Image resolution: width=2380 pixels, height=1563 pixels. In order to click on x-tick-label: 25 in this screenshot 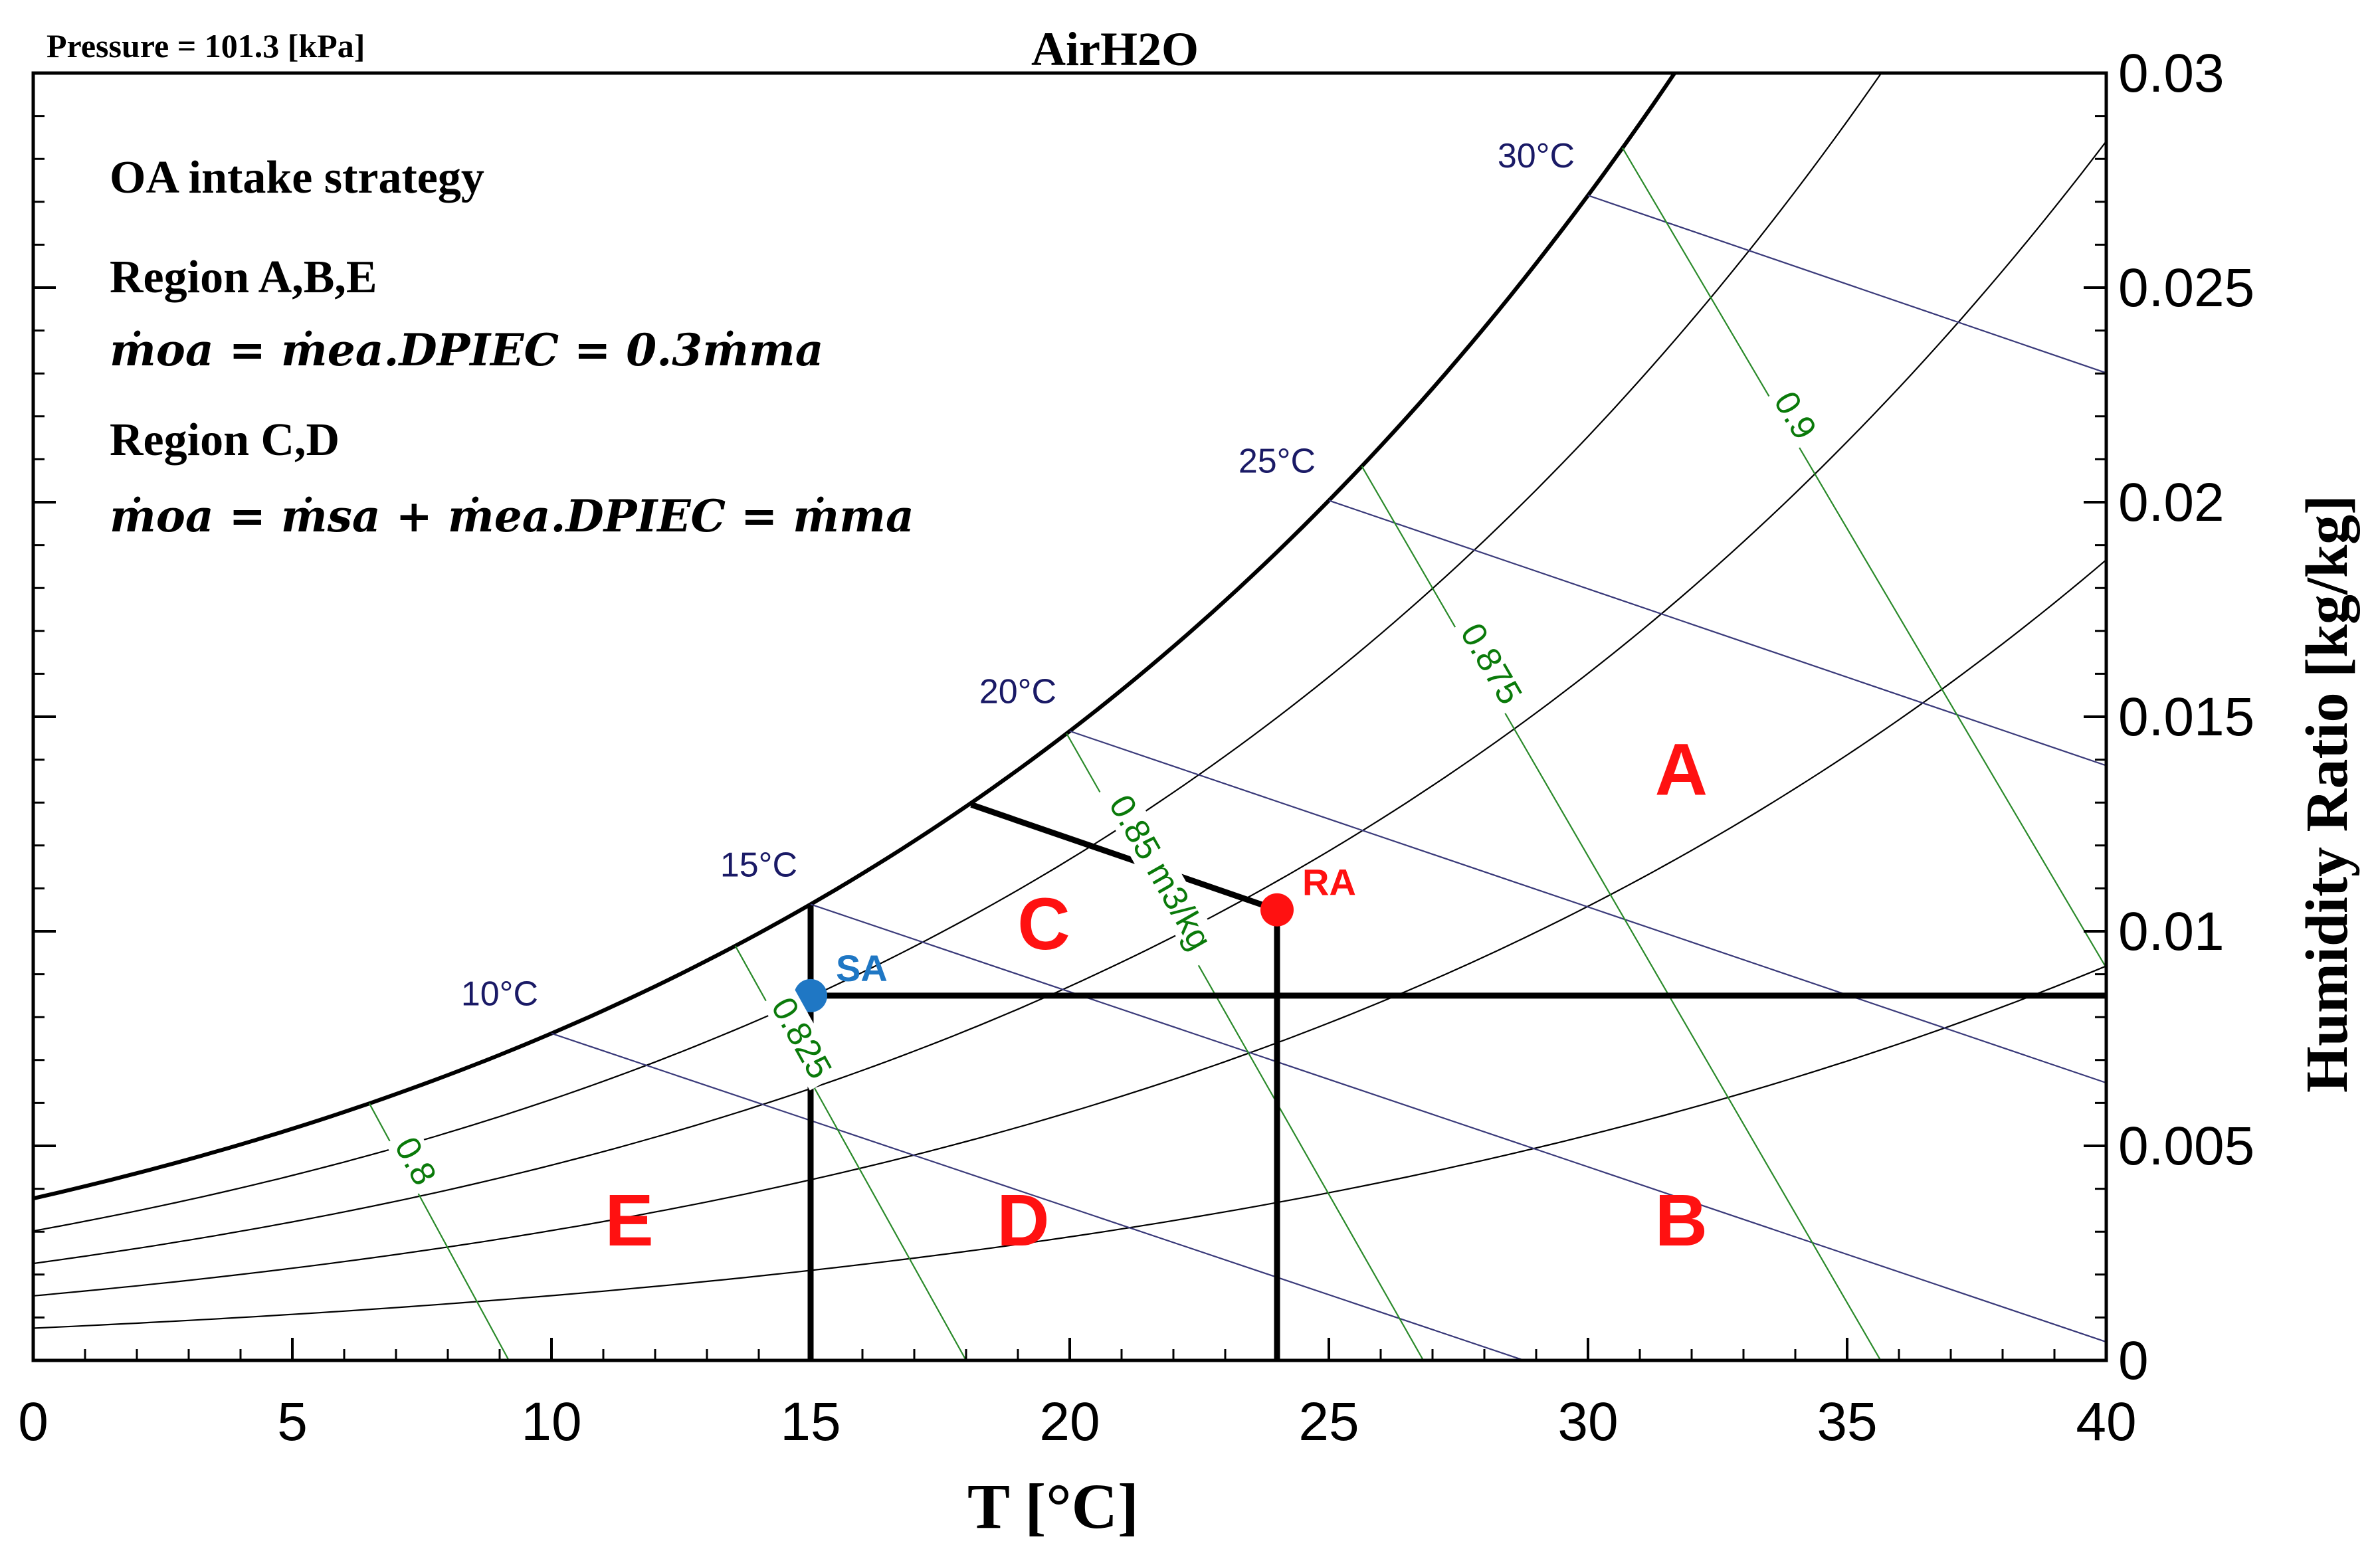, I will do `click(1328, 1422)`.